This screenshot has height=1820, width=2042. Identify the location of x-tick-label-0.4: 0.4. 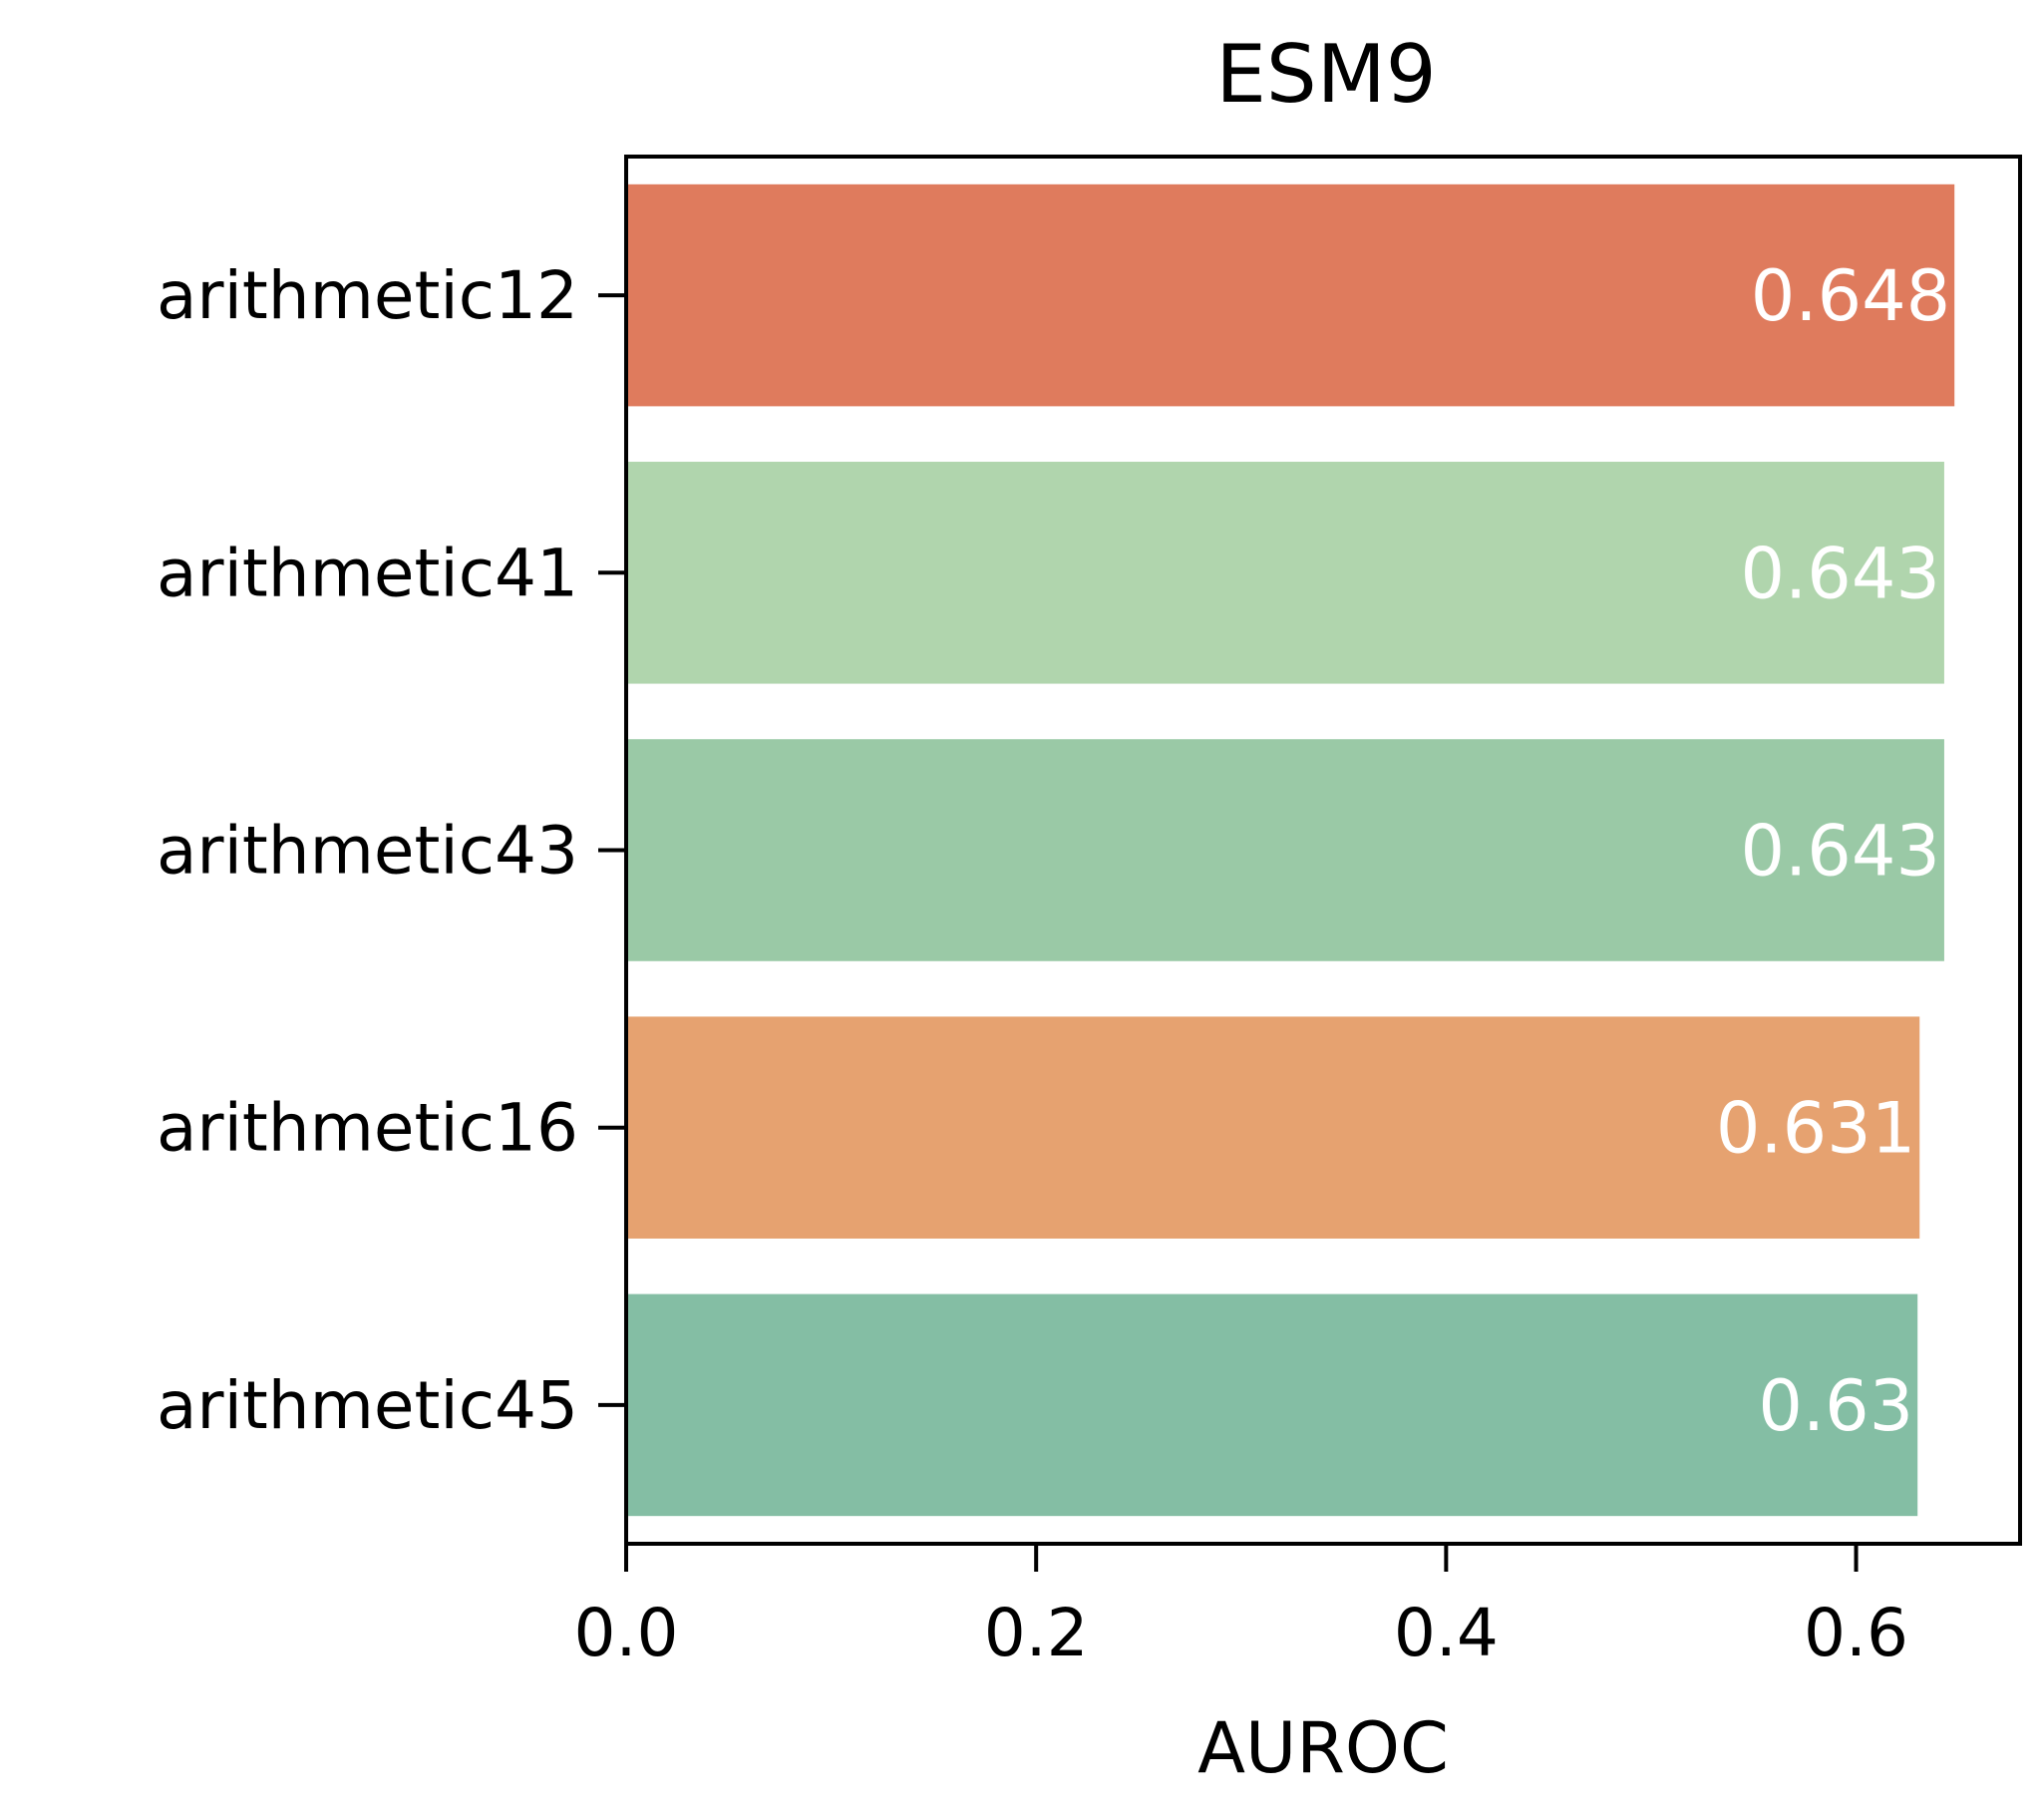
(1446, 1633).